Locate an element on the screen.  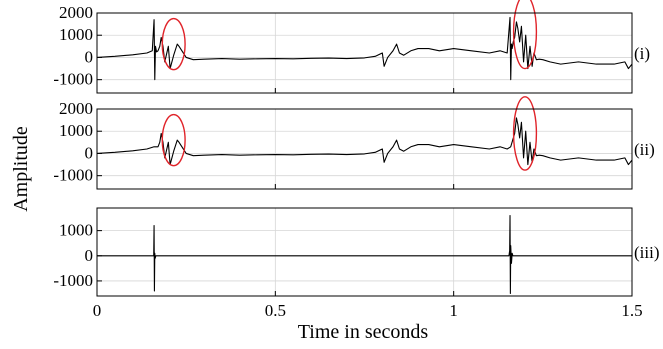
x-tick-label: 1.5 is located at coordinates (631, 310).